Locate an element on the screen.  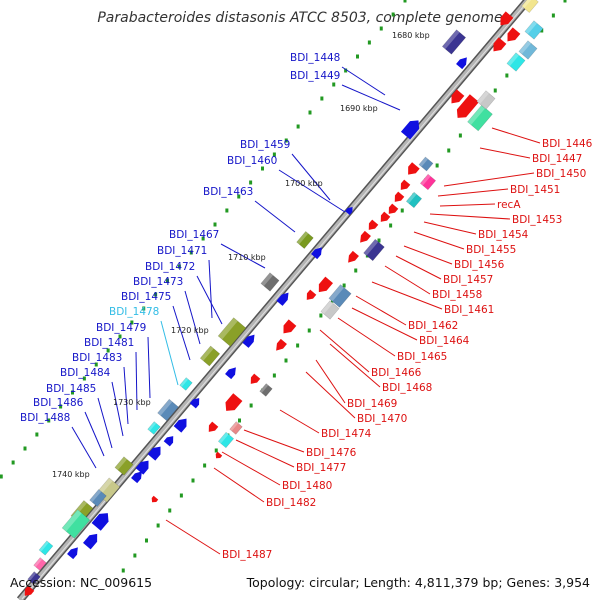
gene-label-left: BDI_1486 is located at coordinates (58, 403).